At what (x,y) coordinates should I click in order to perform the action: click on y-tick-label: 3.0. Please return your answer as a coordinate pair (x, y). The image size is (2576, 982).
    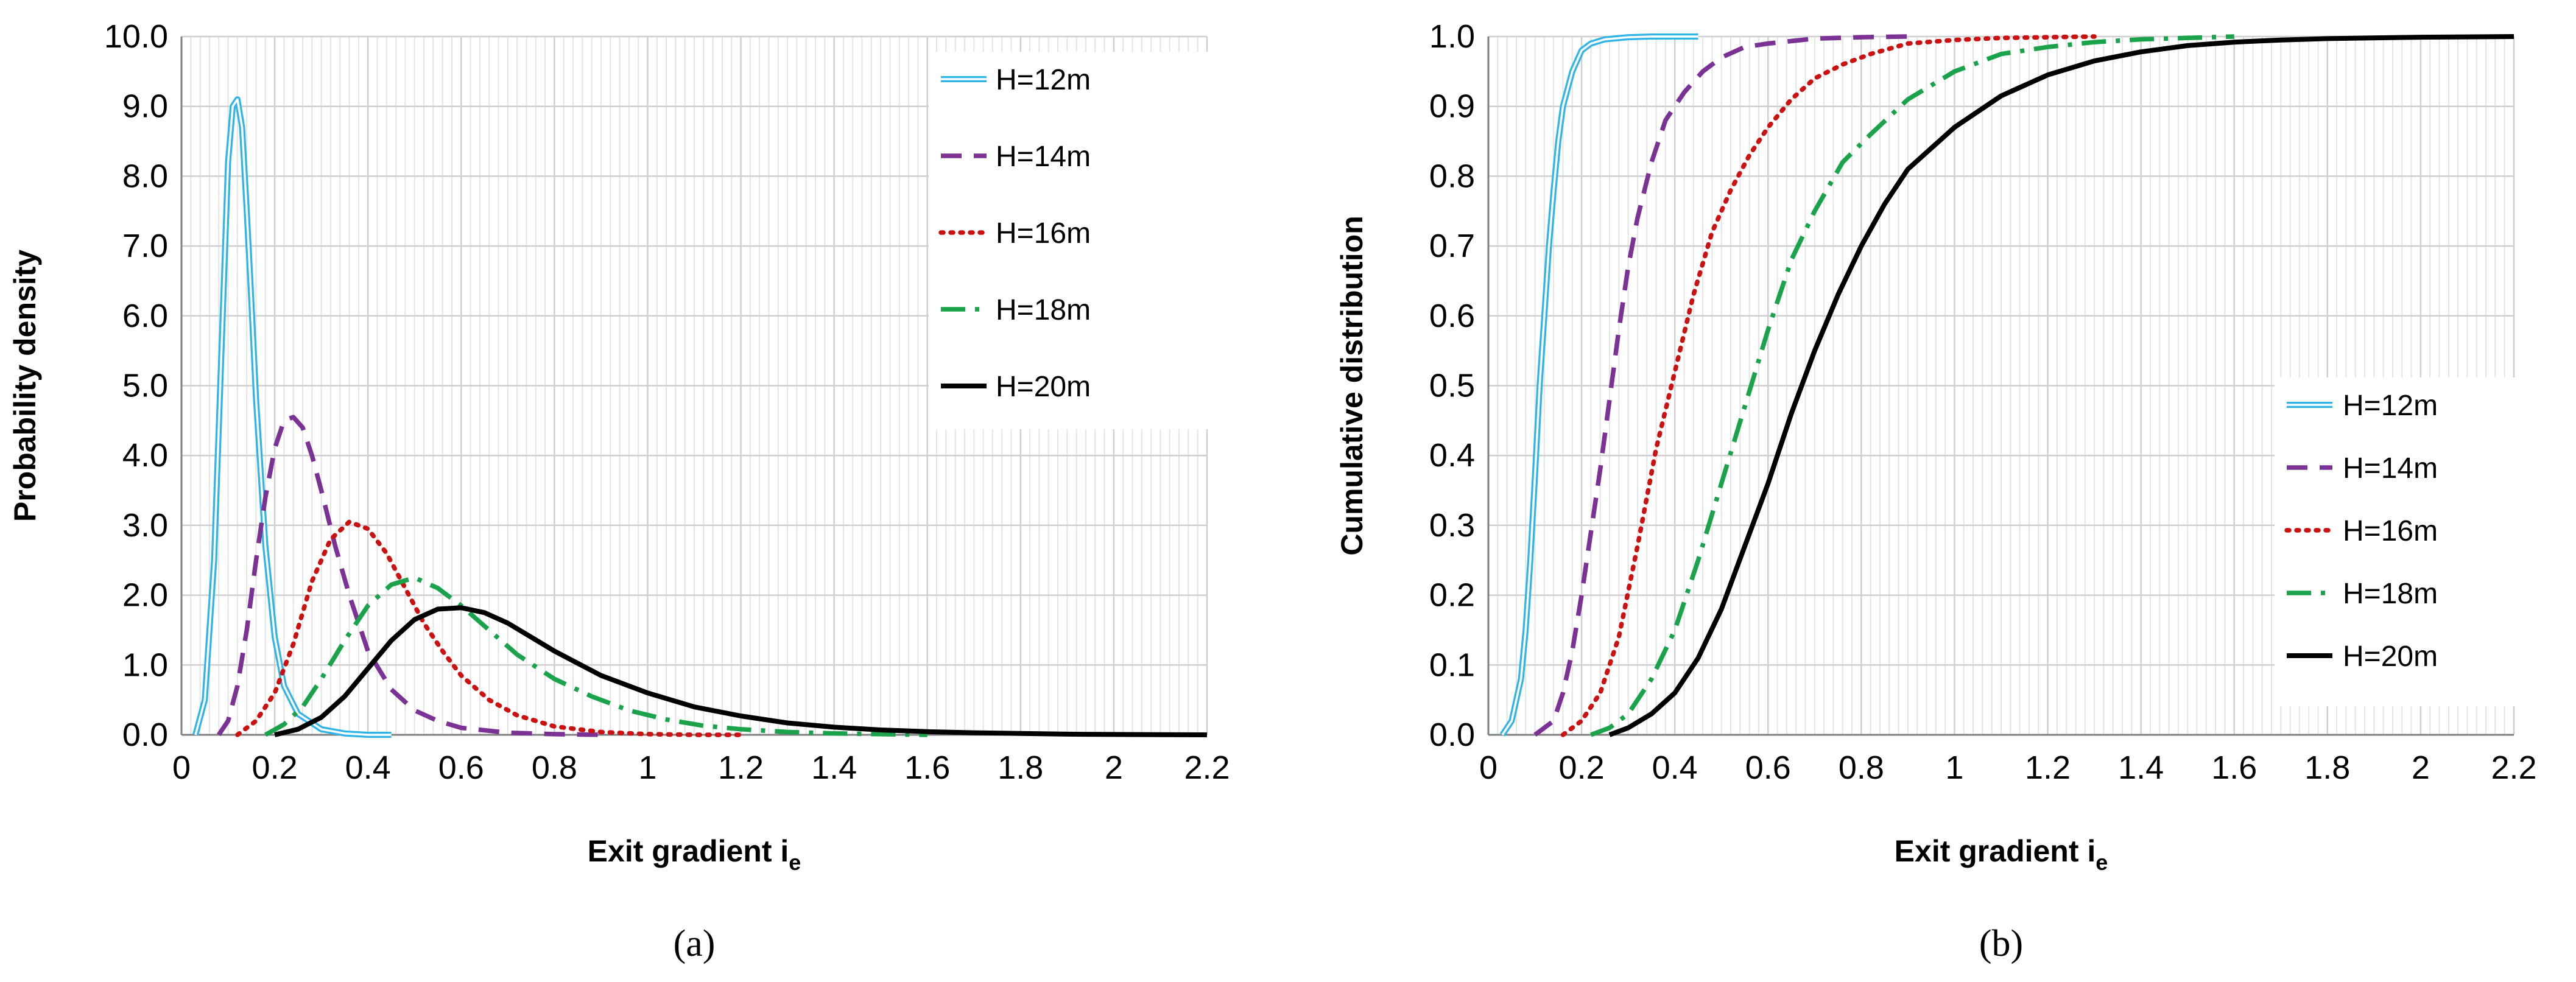
    Looking at the image, I should click on (145, 525).